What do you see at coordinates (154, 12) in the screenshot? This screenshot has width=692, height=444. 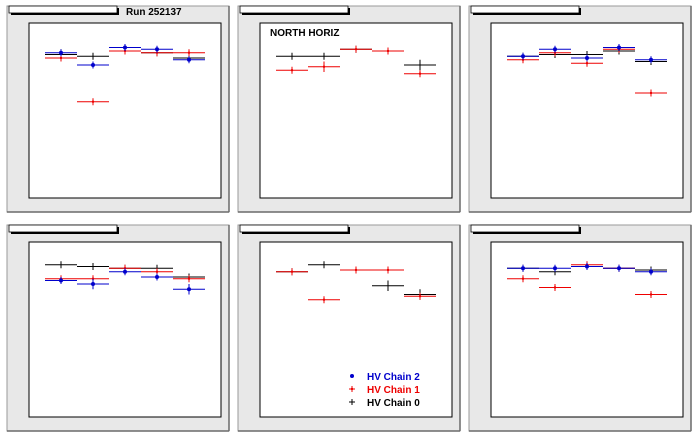 I see `run-label: Run 252137` at bounding box center [154, 12].